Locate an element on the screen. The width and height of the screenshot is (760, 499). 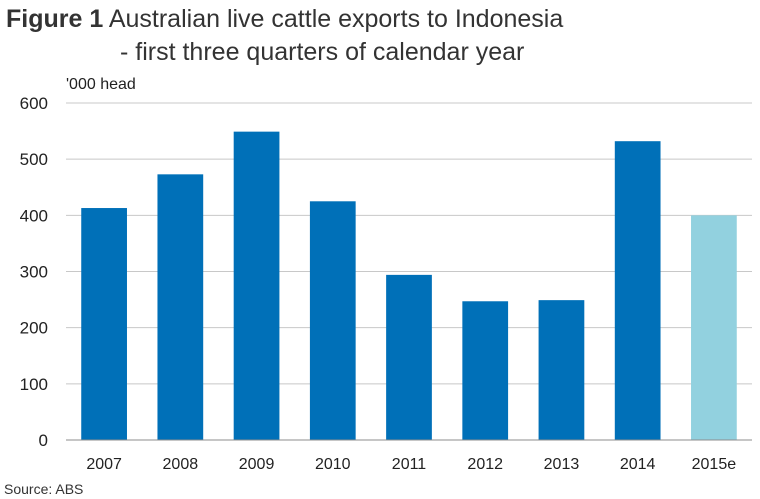
x-tick-label: 2007 is located at coordinates (104, 464).